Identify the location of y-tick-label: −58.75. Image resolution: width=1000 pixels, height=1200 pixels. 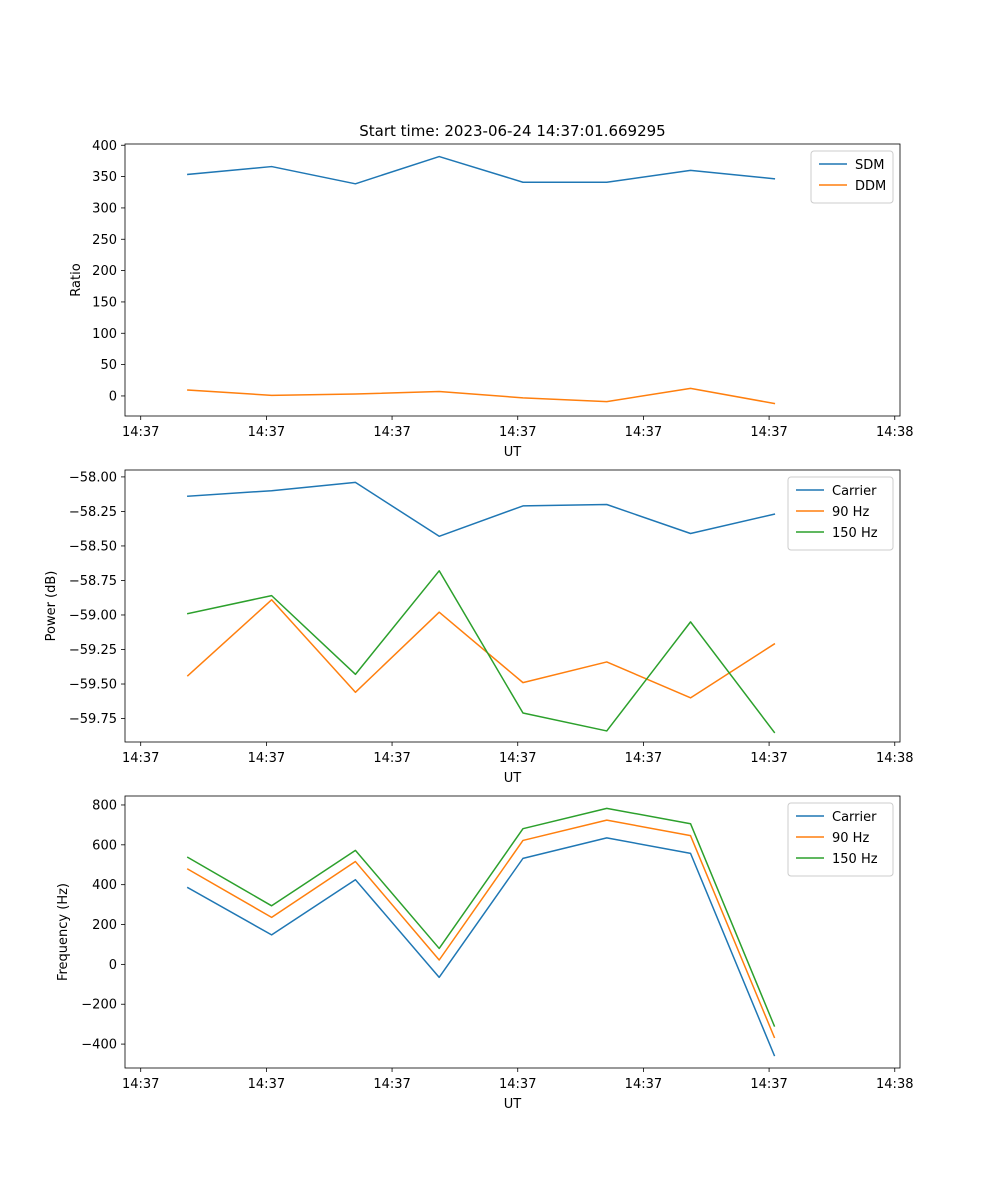
(93, 581).